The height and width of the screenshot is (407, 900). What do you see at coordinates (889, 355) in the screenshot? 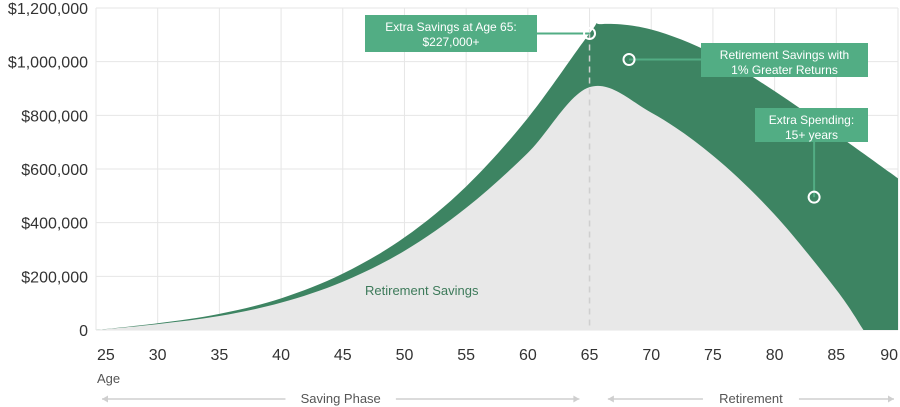
I see `x-tick-label: 90` at bounding box center [889, 355].